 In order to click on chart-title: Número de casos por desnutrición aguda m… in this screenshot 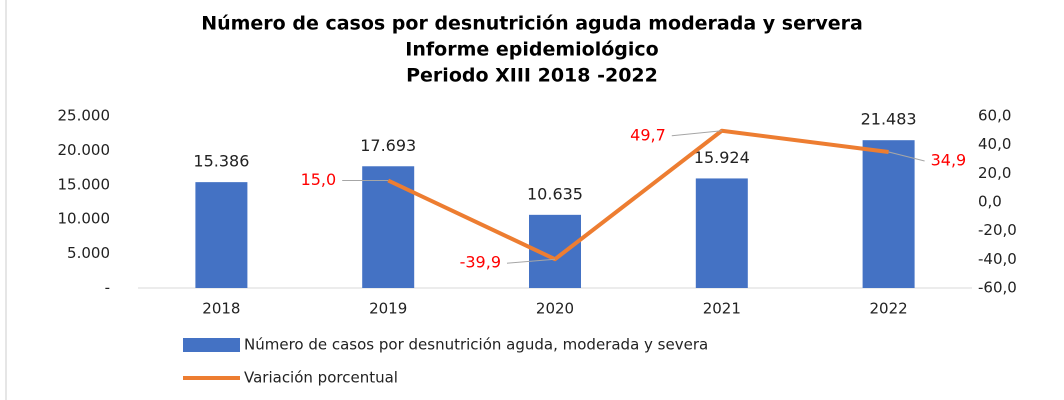, I will do `click(532, 24)`.